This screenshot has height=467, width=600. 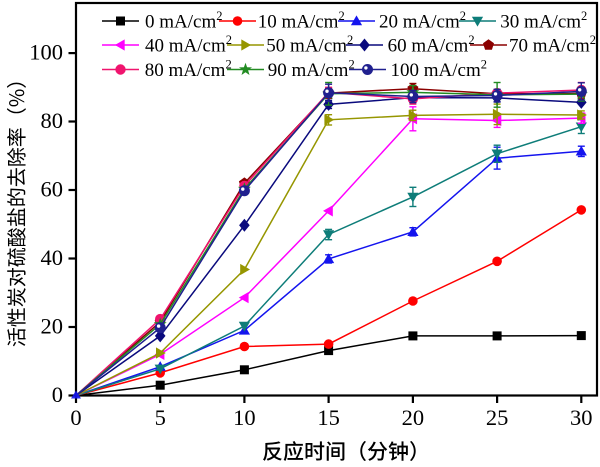 I want to click on svg-text: 40 mA/cm2, so click(x=188, y=45).